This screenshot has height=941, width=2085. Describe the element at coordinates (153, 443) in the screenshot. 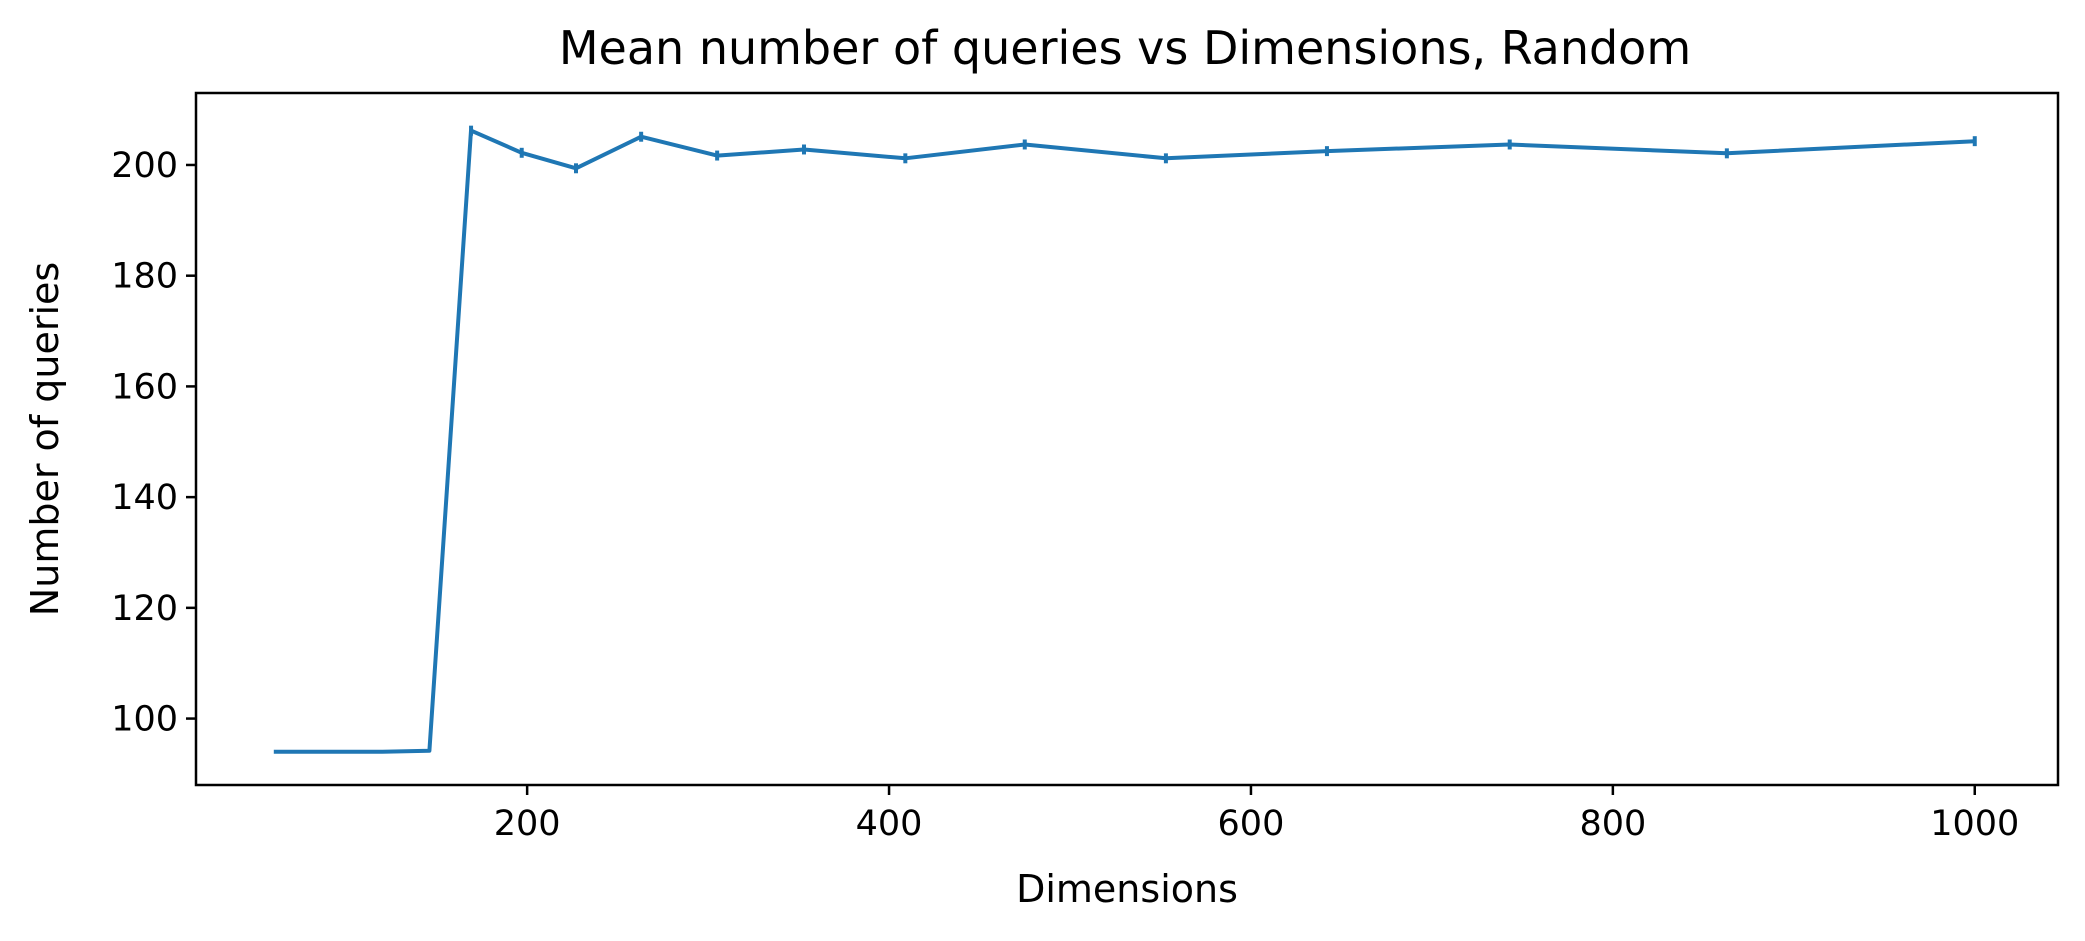

I see `y-axis-ticks: 100 120 140 160 180 200` at that location.